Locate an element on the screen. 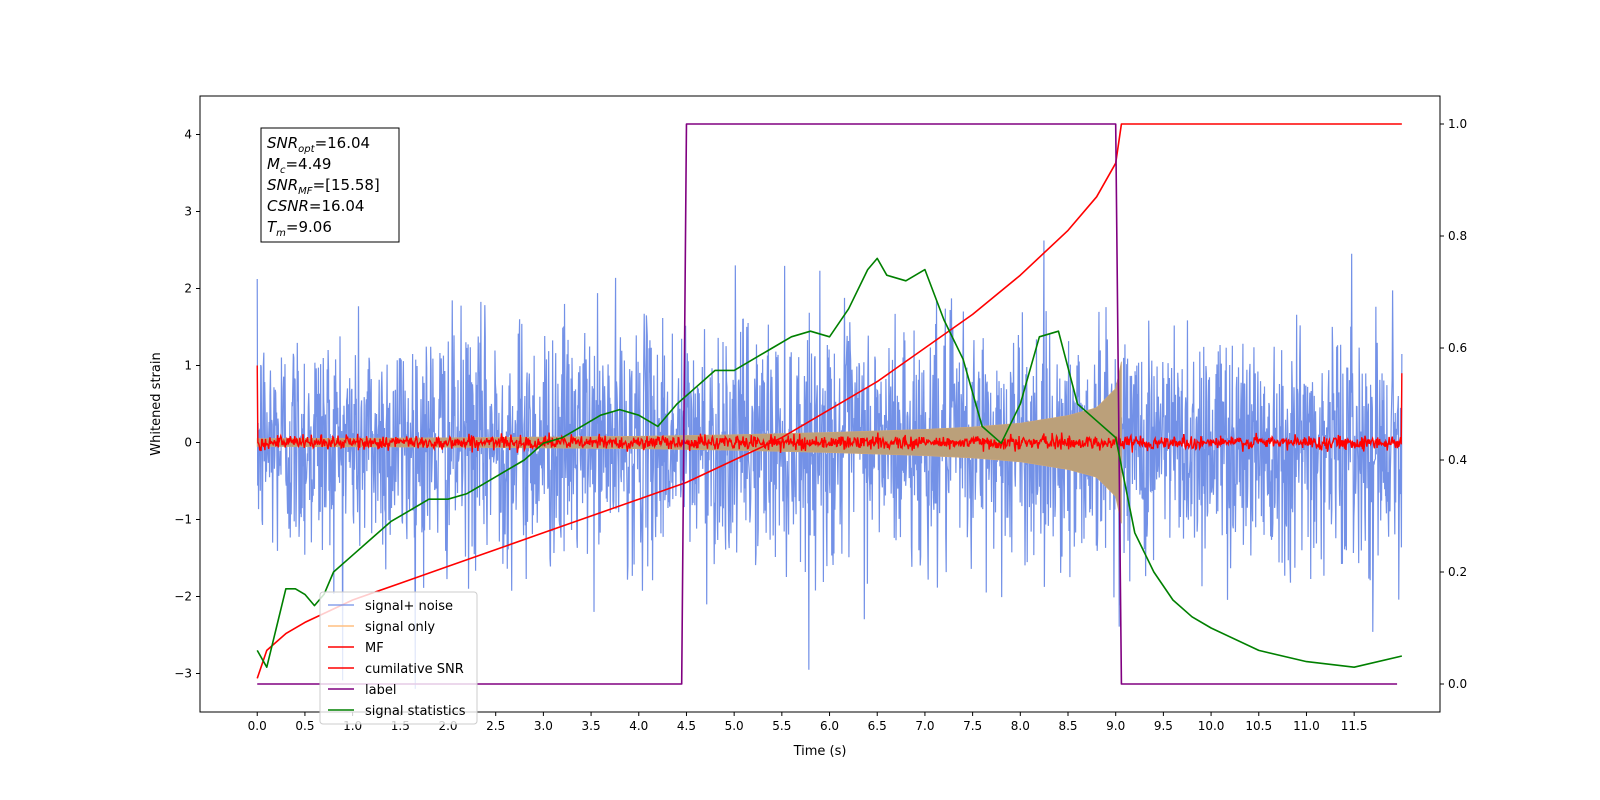  x-tick-label: 3.5 is located at coordinates (591, 726).